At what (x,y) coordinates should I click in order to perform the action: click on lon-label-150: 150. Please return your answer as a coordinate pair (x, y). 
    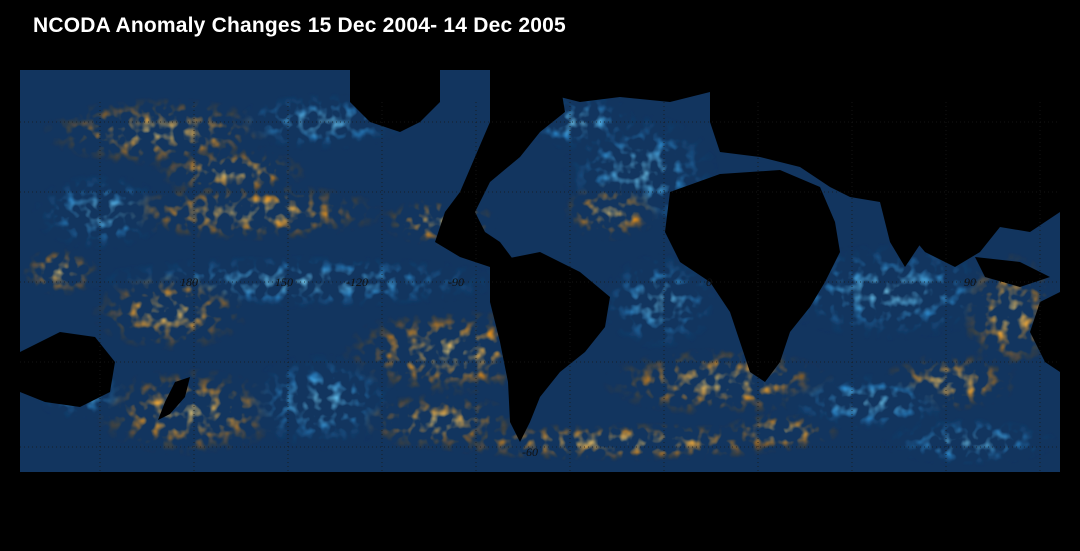
    Looking at the image, I should click on (284, 282).